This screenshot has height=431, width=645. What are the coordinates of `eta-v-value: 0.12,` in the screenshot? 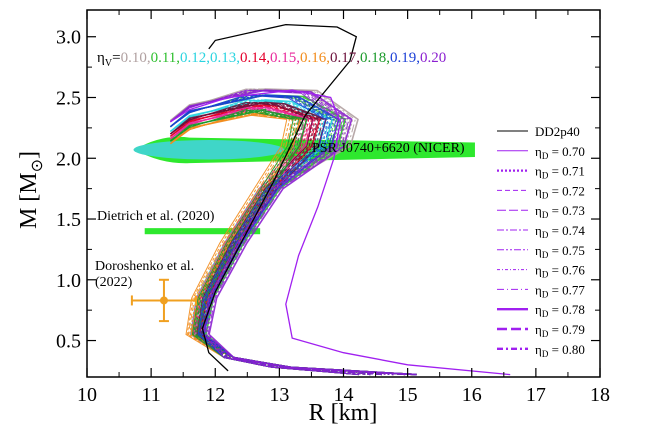 It's located at (195, 58).